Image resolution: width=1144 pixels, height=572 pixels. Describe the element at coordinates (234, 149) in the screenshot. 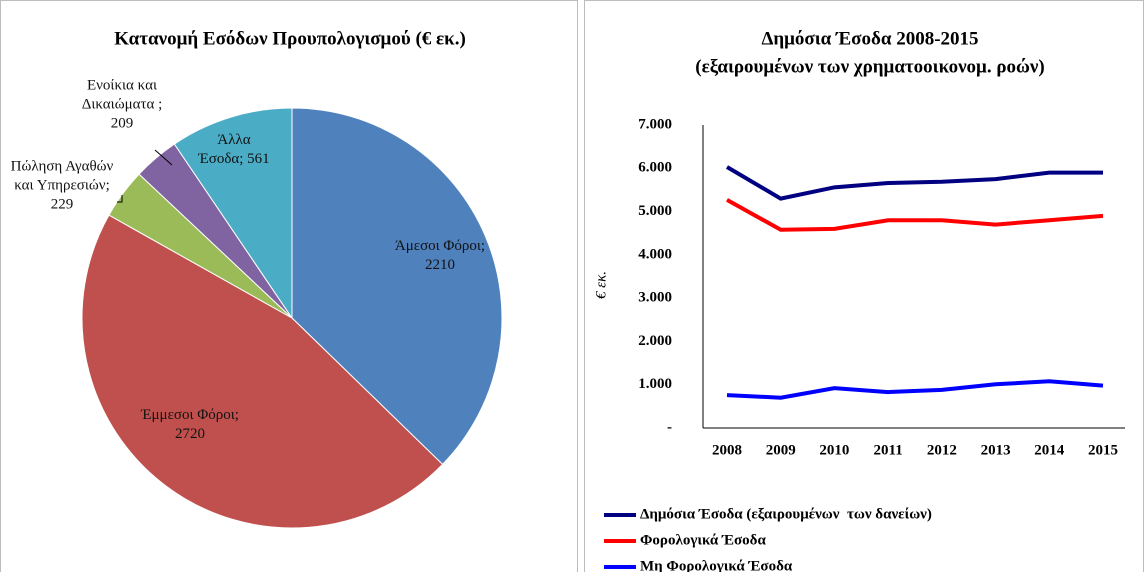

I see `slice-label: Άλλα Έσοδα; 561` at that location.